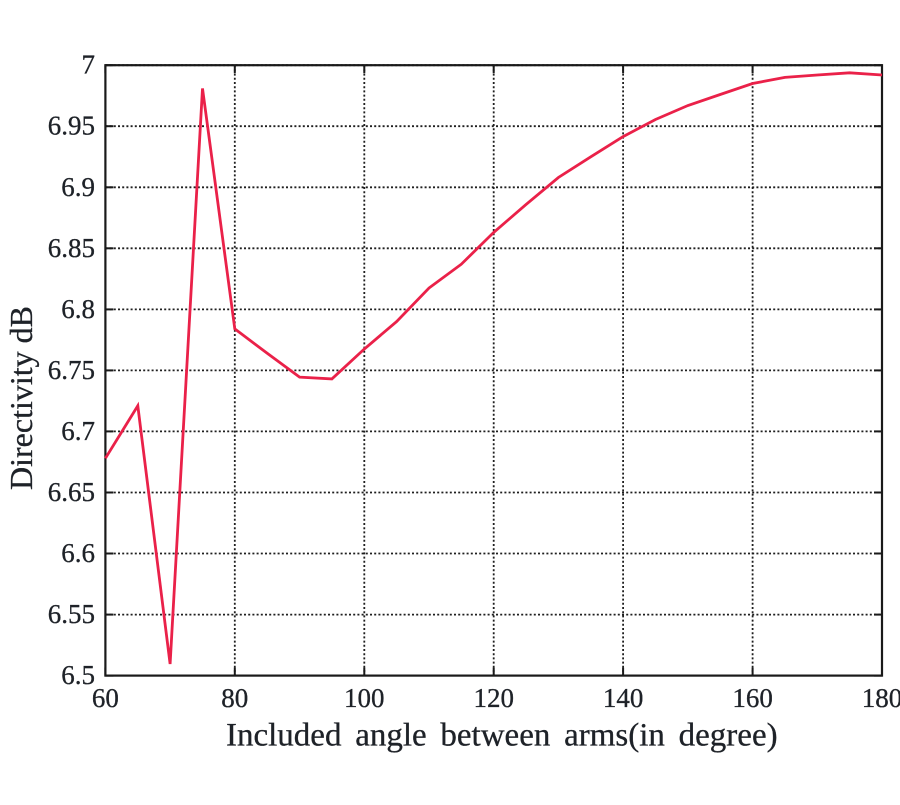 The width and height of the screenshot is (900, 805). I want to click on svg-text: 6.55, so click(71, 614).